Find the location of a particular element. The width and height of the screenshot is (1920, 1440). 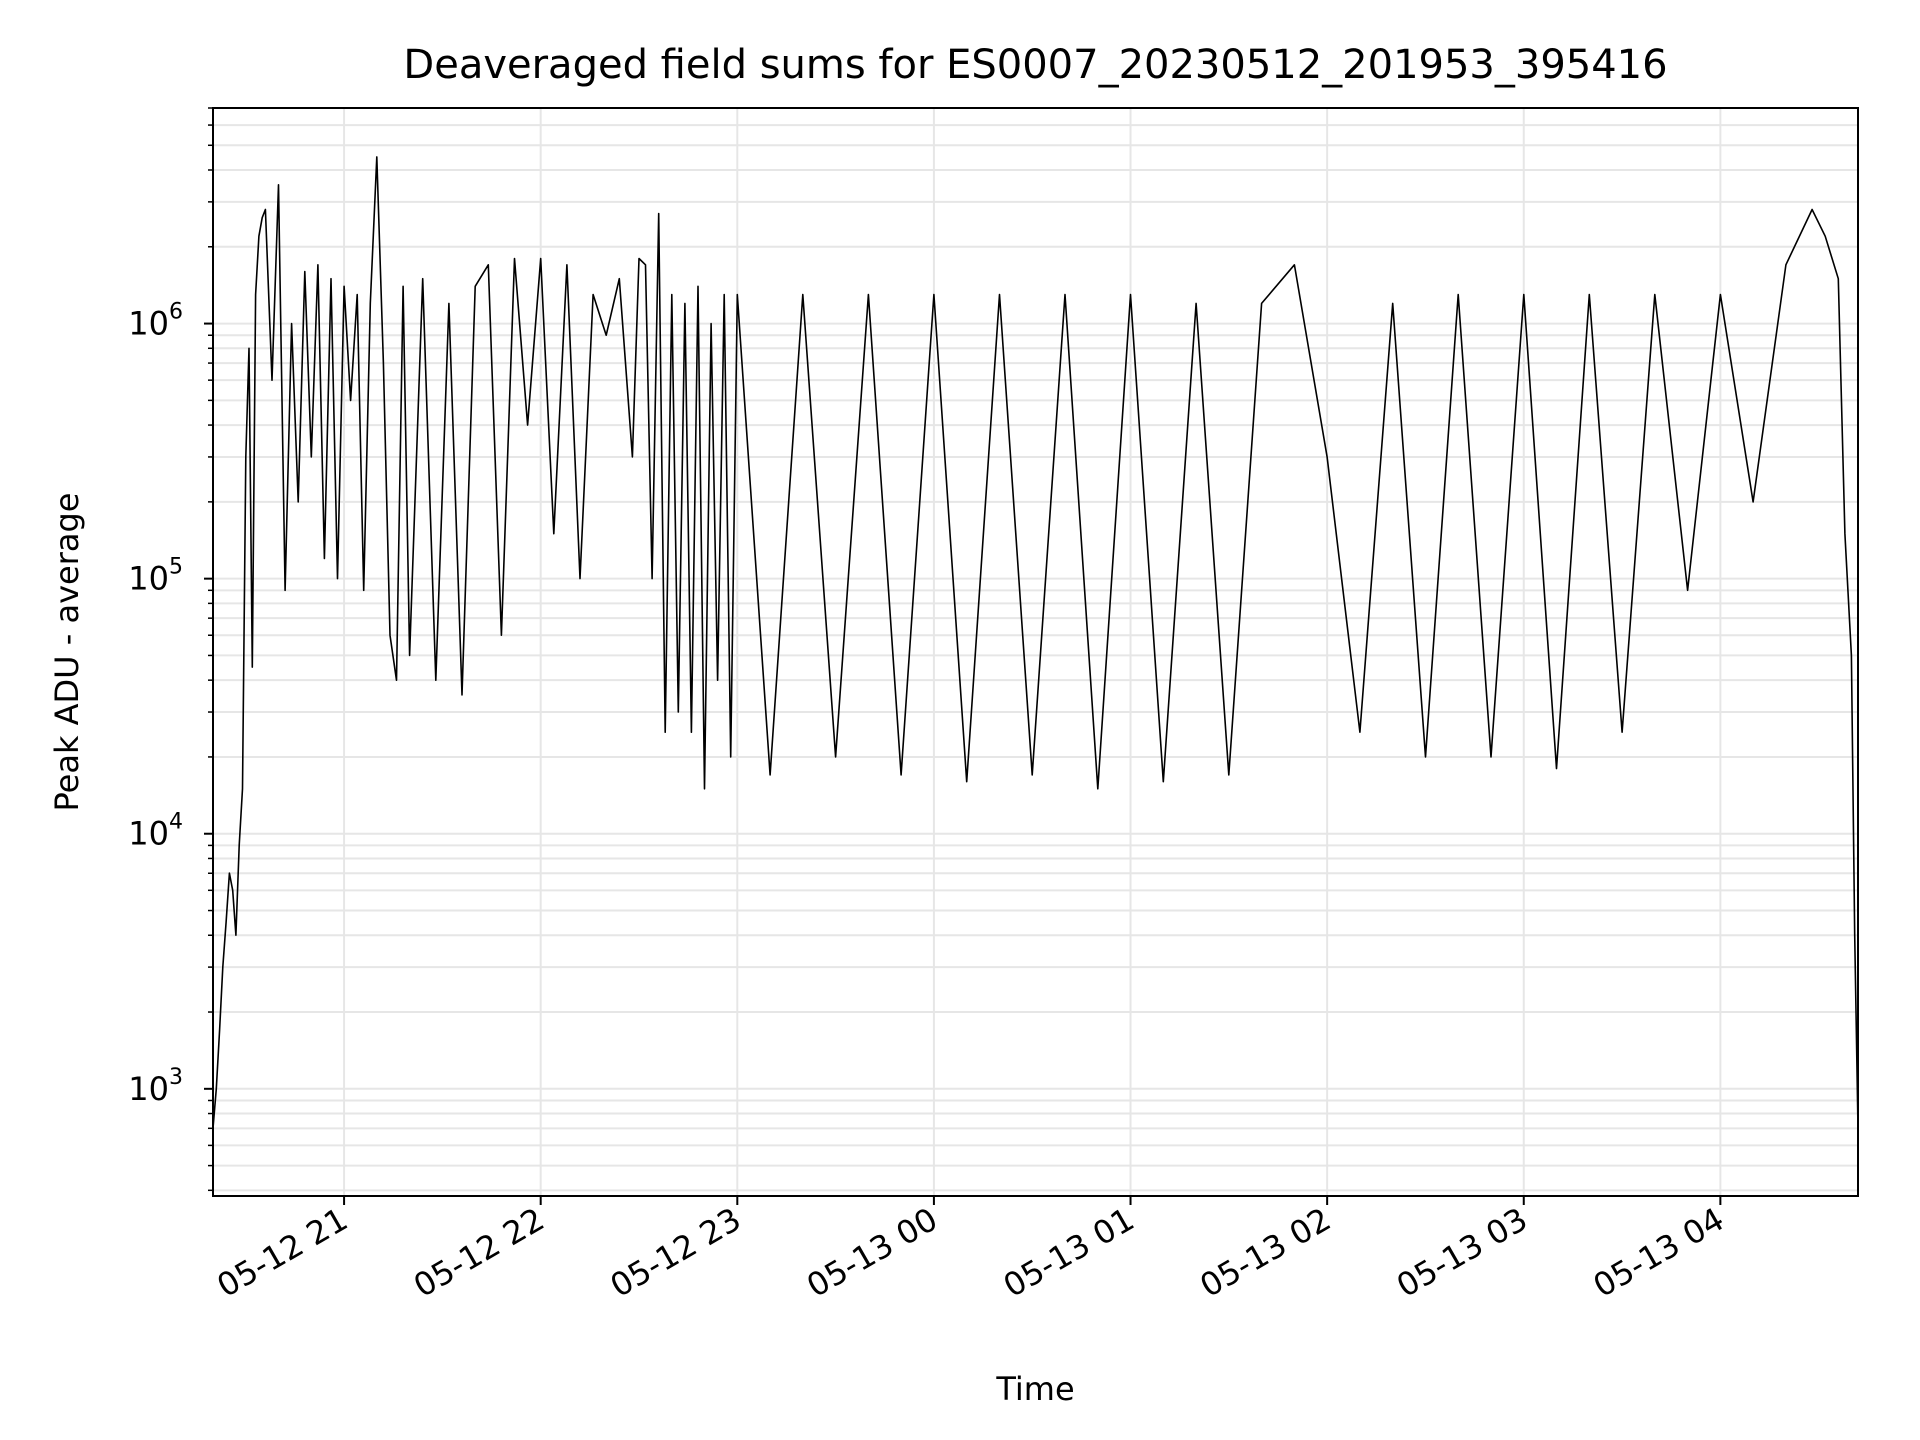

y-tick-label: 10⁶ is located at coordinates (155, 321).